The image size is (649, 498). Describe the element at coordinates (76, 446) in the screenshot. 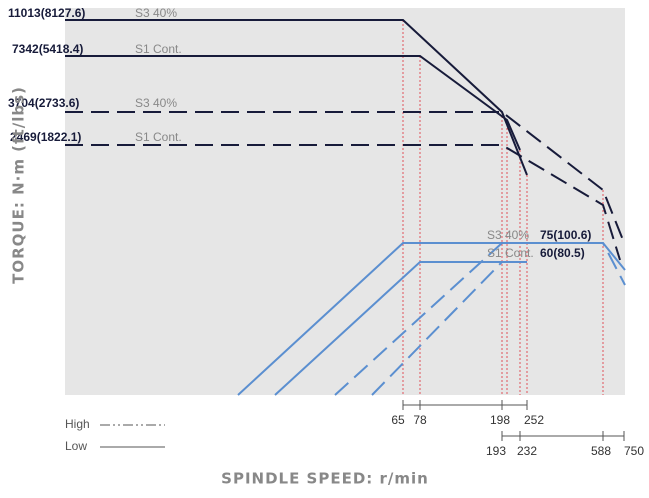

I see `legend-label: Low` at that location.